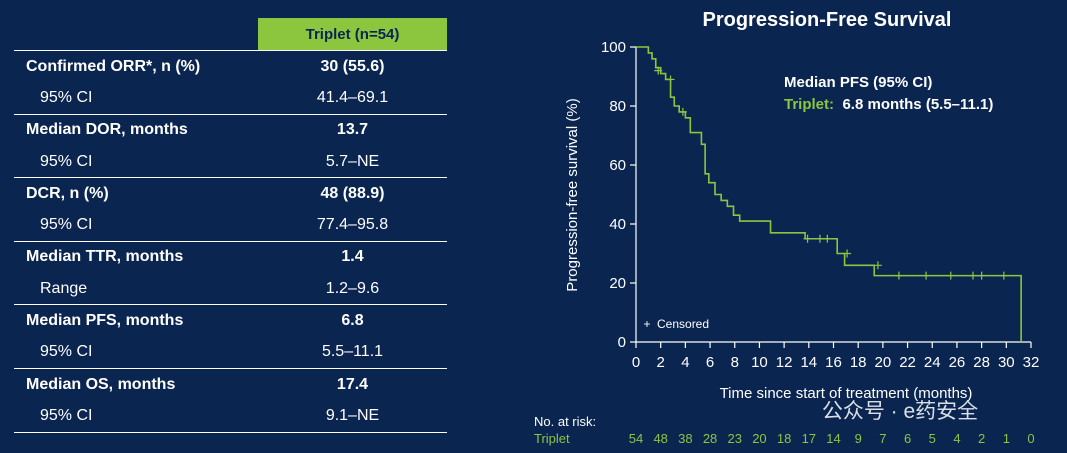 This screenshot has height=453, width=1067. Describe the element at coordinates (900, 411) in the screenshot. I see `watermark: 公众号 · e药安全` at that location.